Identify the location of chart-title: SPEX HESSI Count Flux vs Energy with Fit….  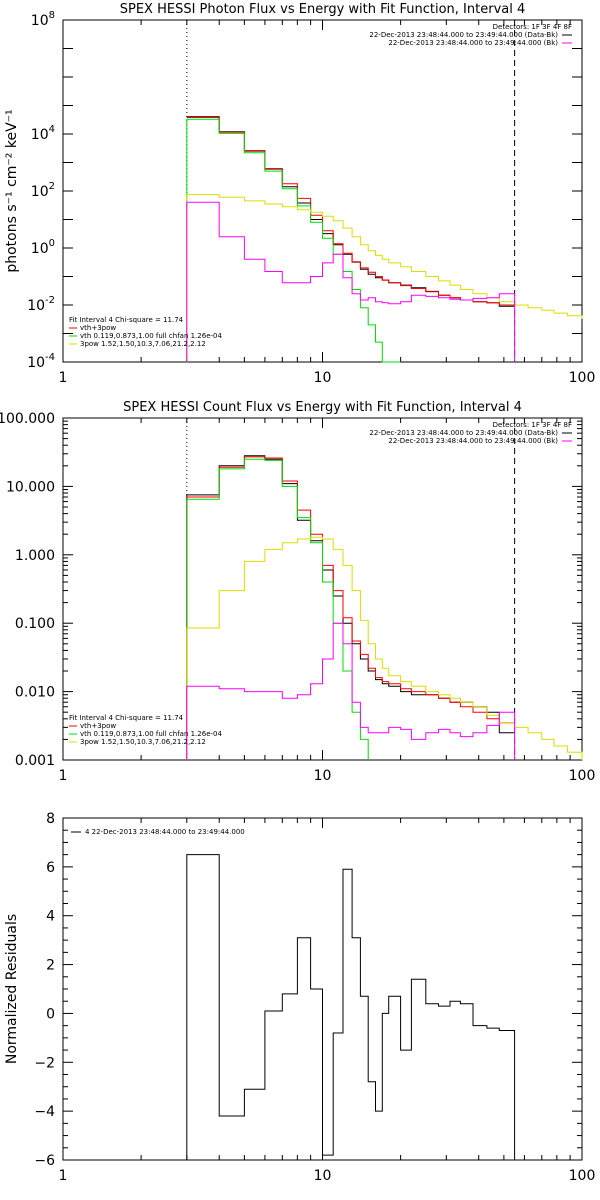
(322, 407).